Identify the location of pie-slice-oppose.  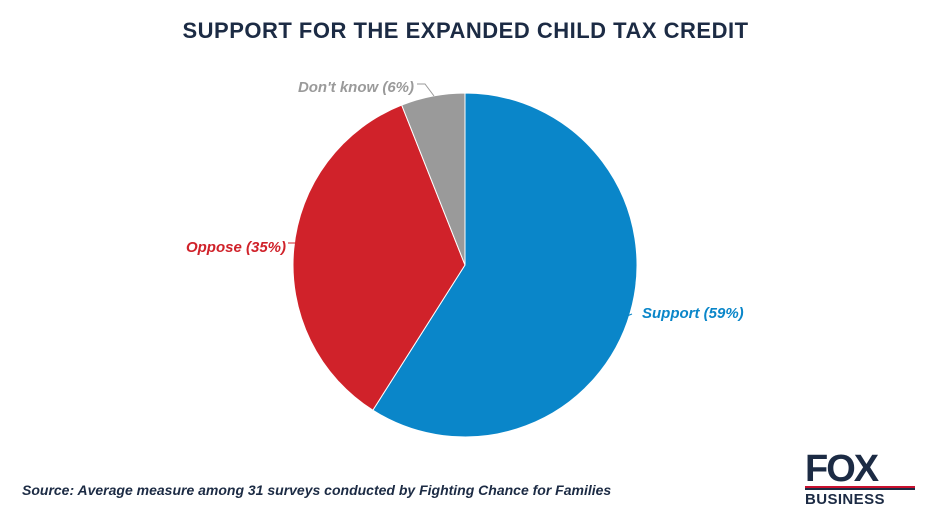
(379, 257).